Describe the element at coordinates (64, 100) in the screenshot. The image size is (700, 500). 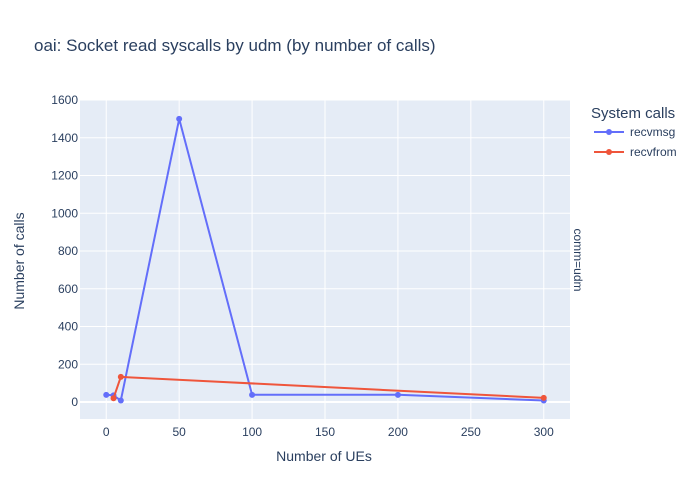
I see `y-tick-label: 1600` at that location.